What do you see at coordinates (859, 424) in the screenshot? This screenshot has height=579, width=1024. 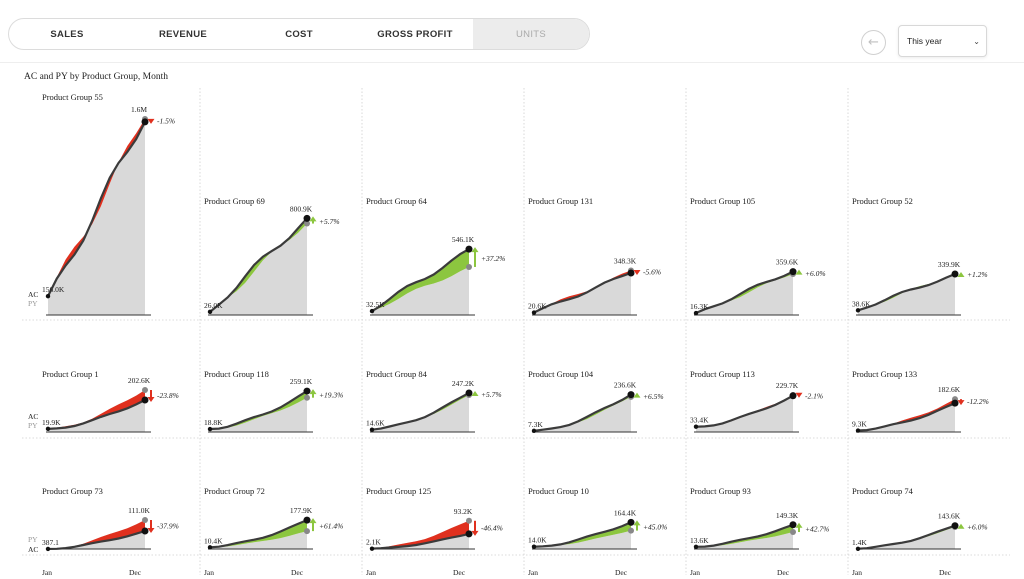 I see `start-label: 9.3K` at bounding box center [859, 424].